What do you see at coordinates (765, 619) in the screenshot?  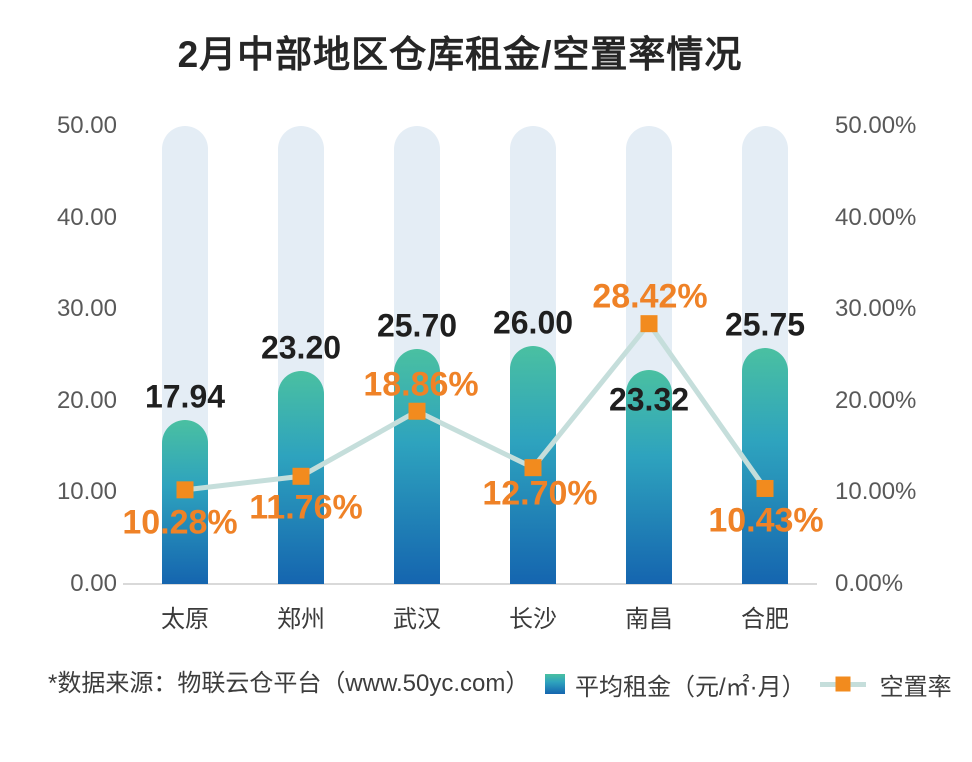 I see `category-label: 合肥` at bounding box center [765, 619].